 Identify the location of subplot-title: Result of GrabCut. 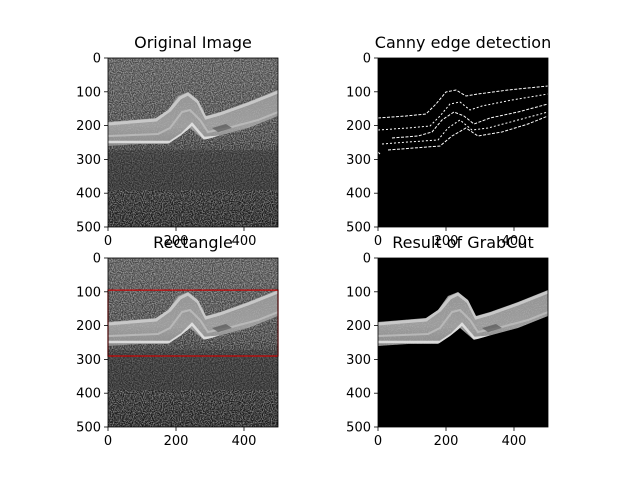
(463, 242).